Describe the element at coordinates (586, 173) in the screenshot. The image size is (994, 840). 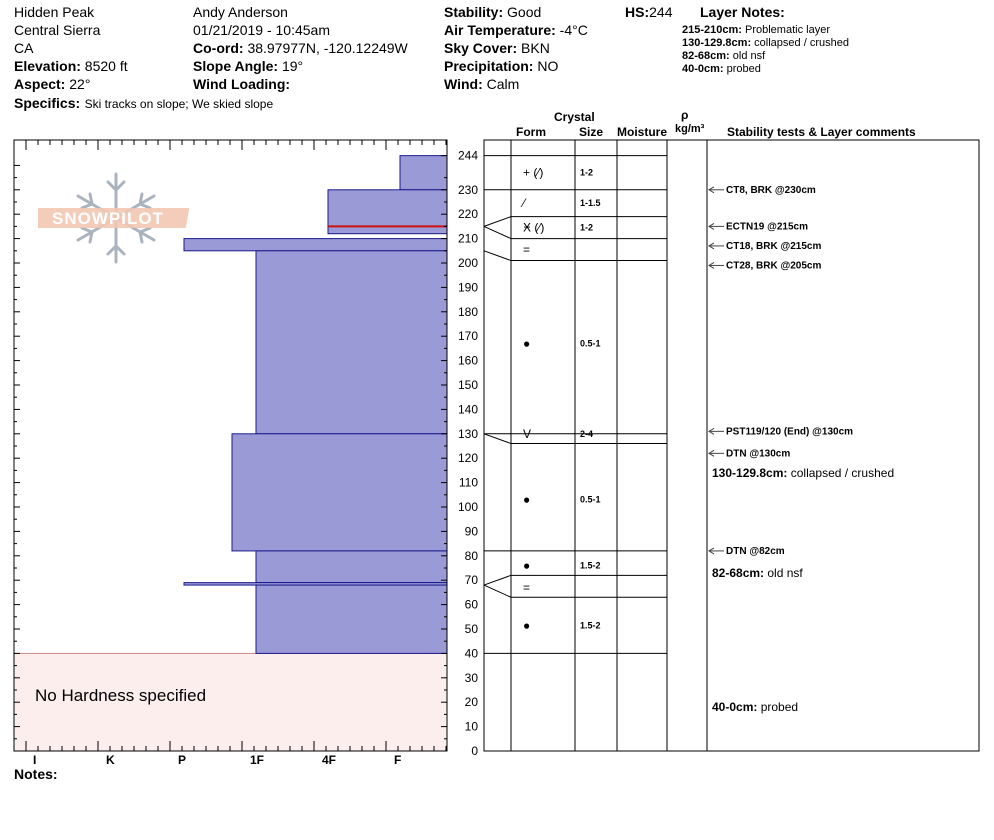
I see `crystal-size: 1-2` at that location.